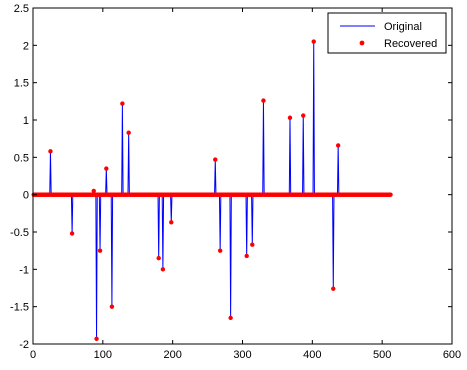  Describe the element at coordinates (24, 345) in the screenshot. I see `y-tick-label: -2` at that location.